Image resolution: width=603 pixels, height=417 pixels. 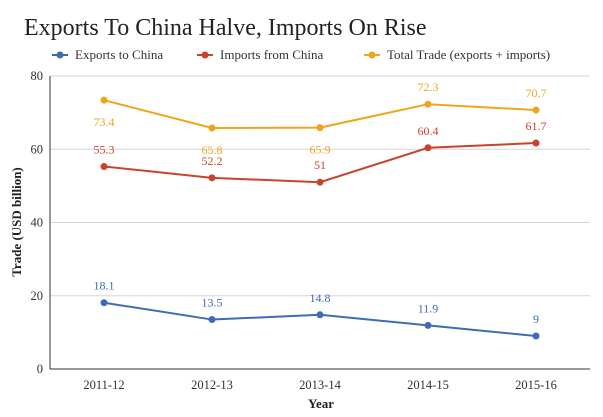 I want to click on data-label: 72.3, so click(x=428, y=87).